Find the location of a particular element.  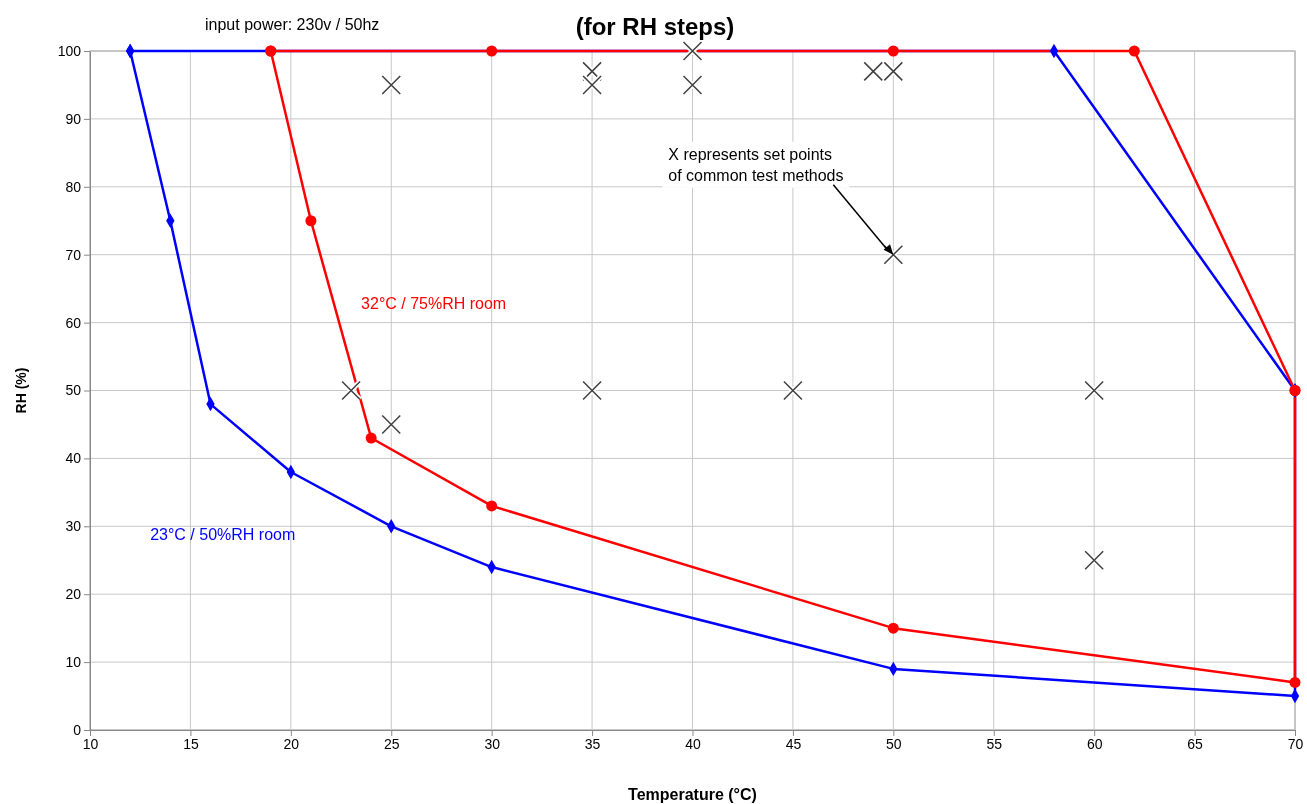

x-tick-label: 10 is located at coordinates (90, 743).